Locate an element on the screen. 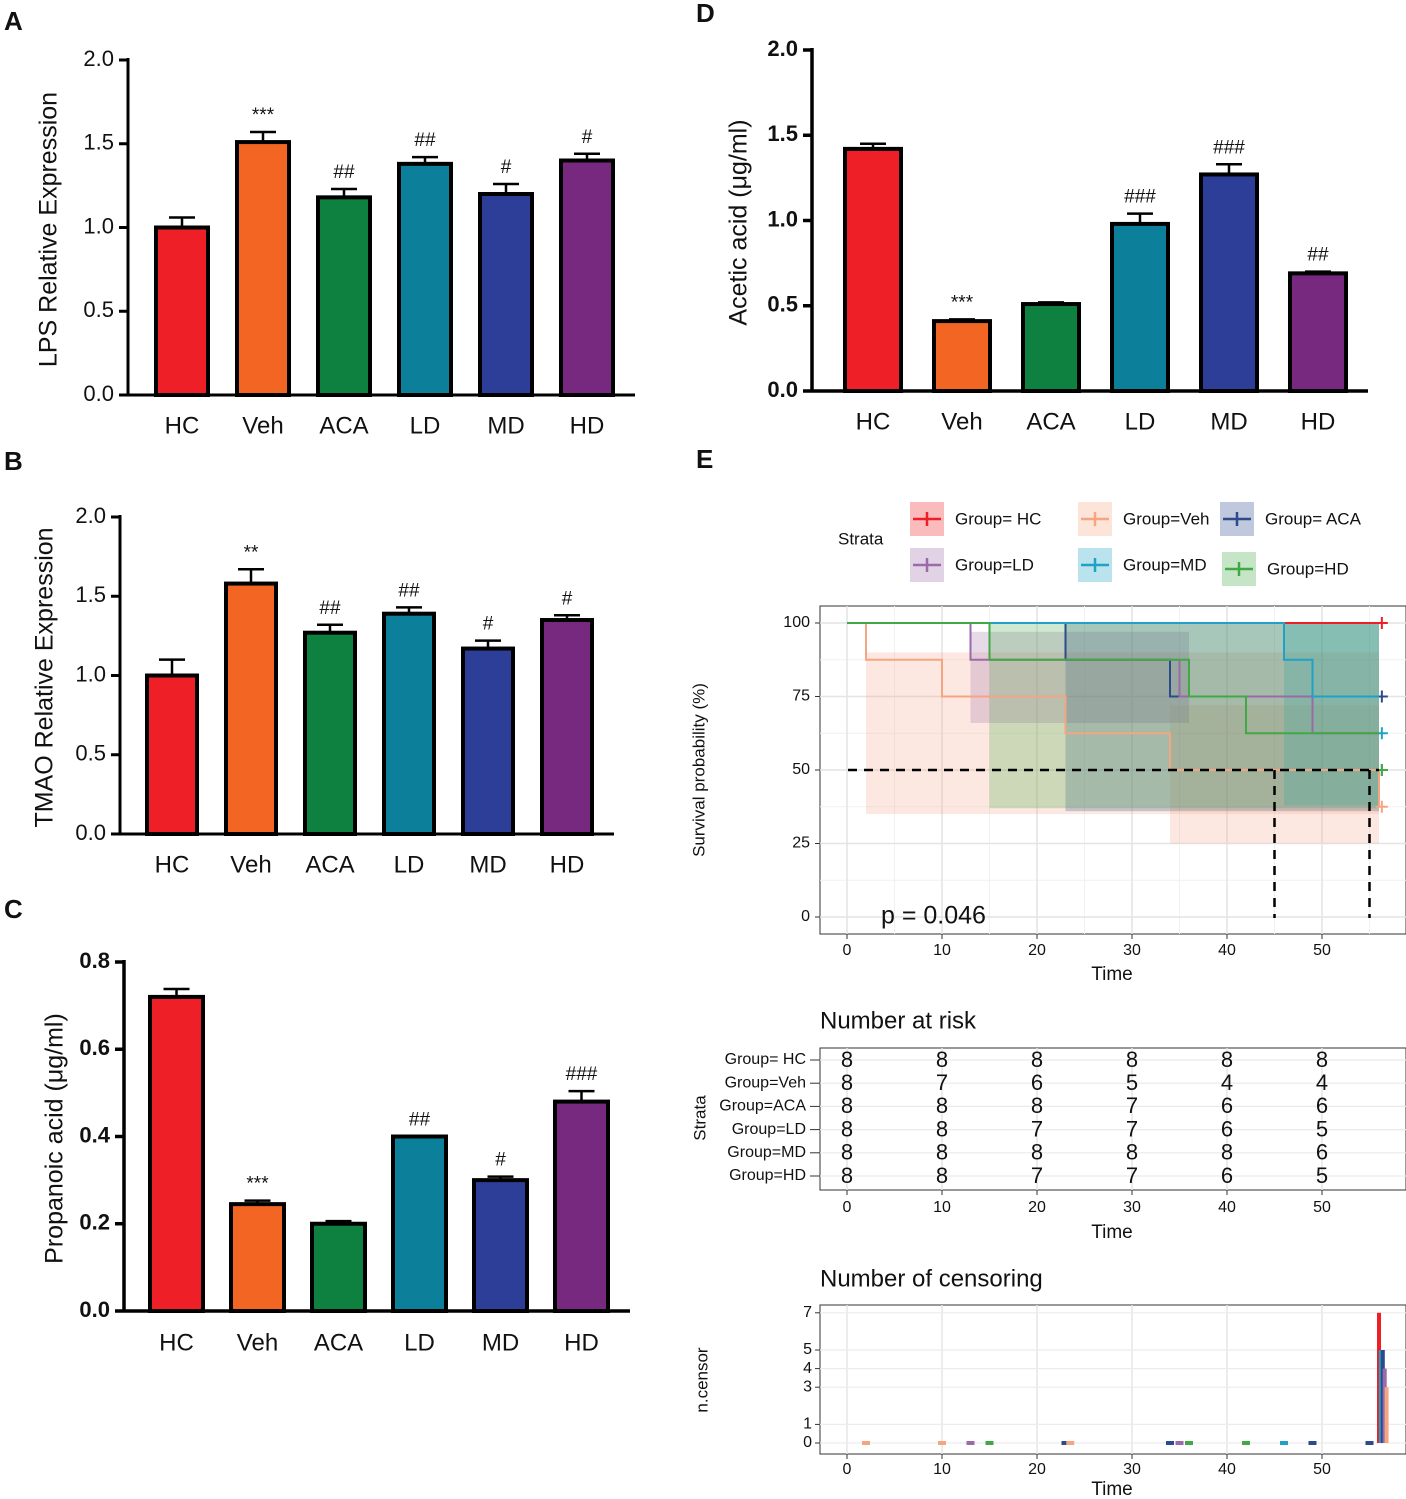  risk-row-label: Group=ACA is located at coordinates (762, 1106).